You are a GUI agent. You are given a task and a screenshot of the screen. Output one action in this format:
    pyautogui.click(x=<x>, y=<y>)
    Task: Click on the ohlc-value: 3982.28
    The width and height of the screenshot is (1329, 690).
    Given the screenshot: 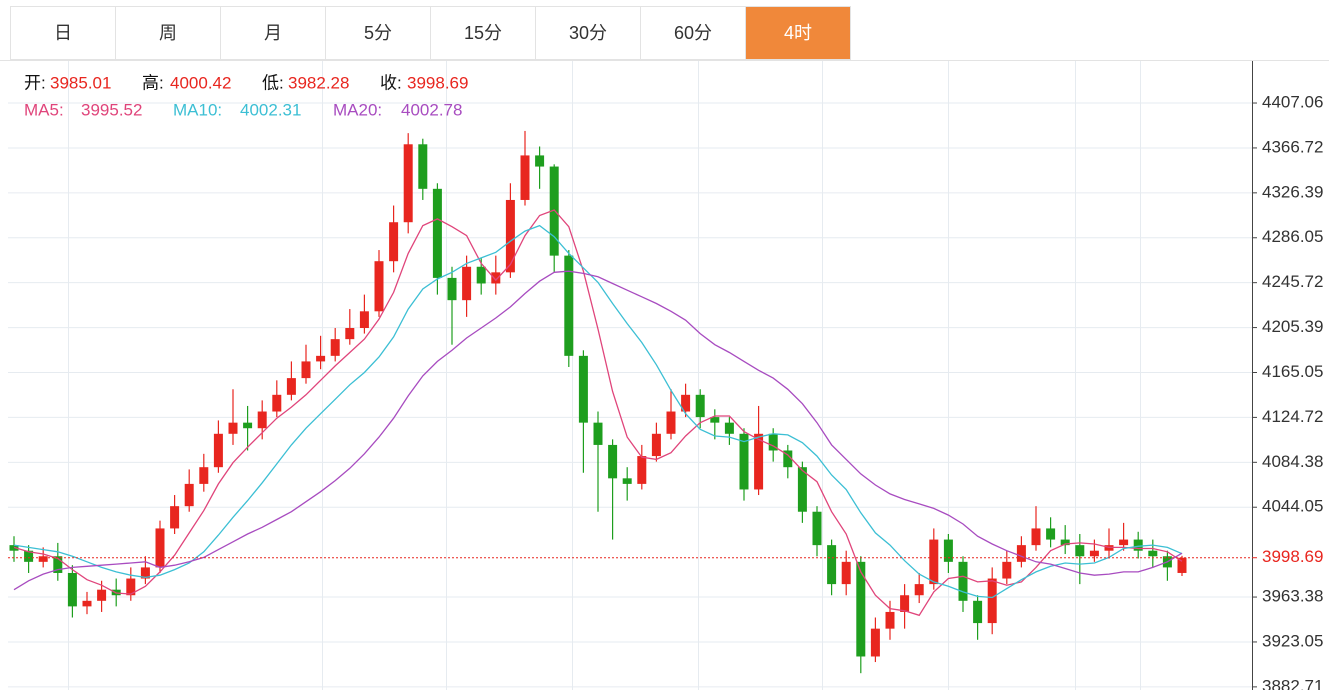 What is the action you would take?
    pyautogui.click(x=318, y=82)
    